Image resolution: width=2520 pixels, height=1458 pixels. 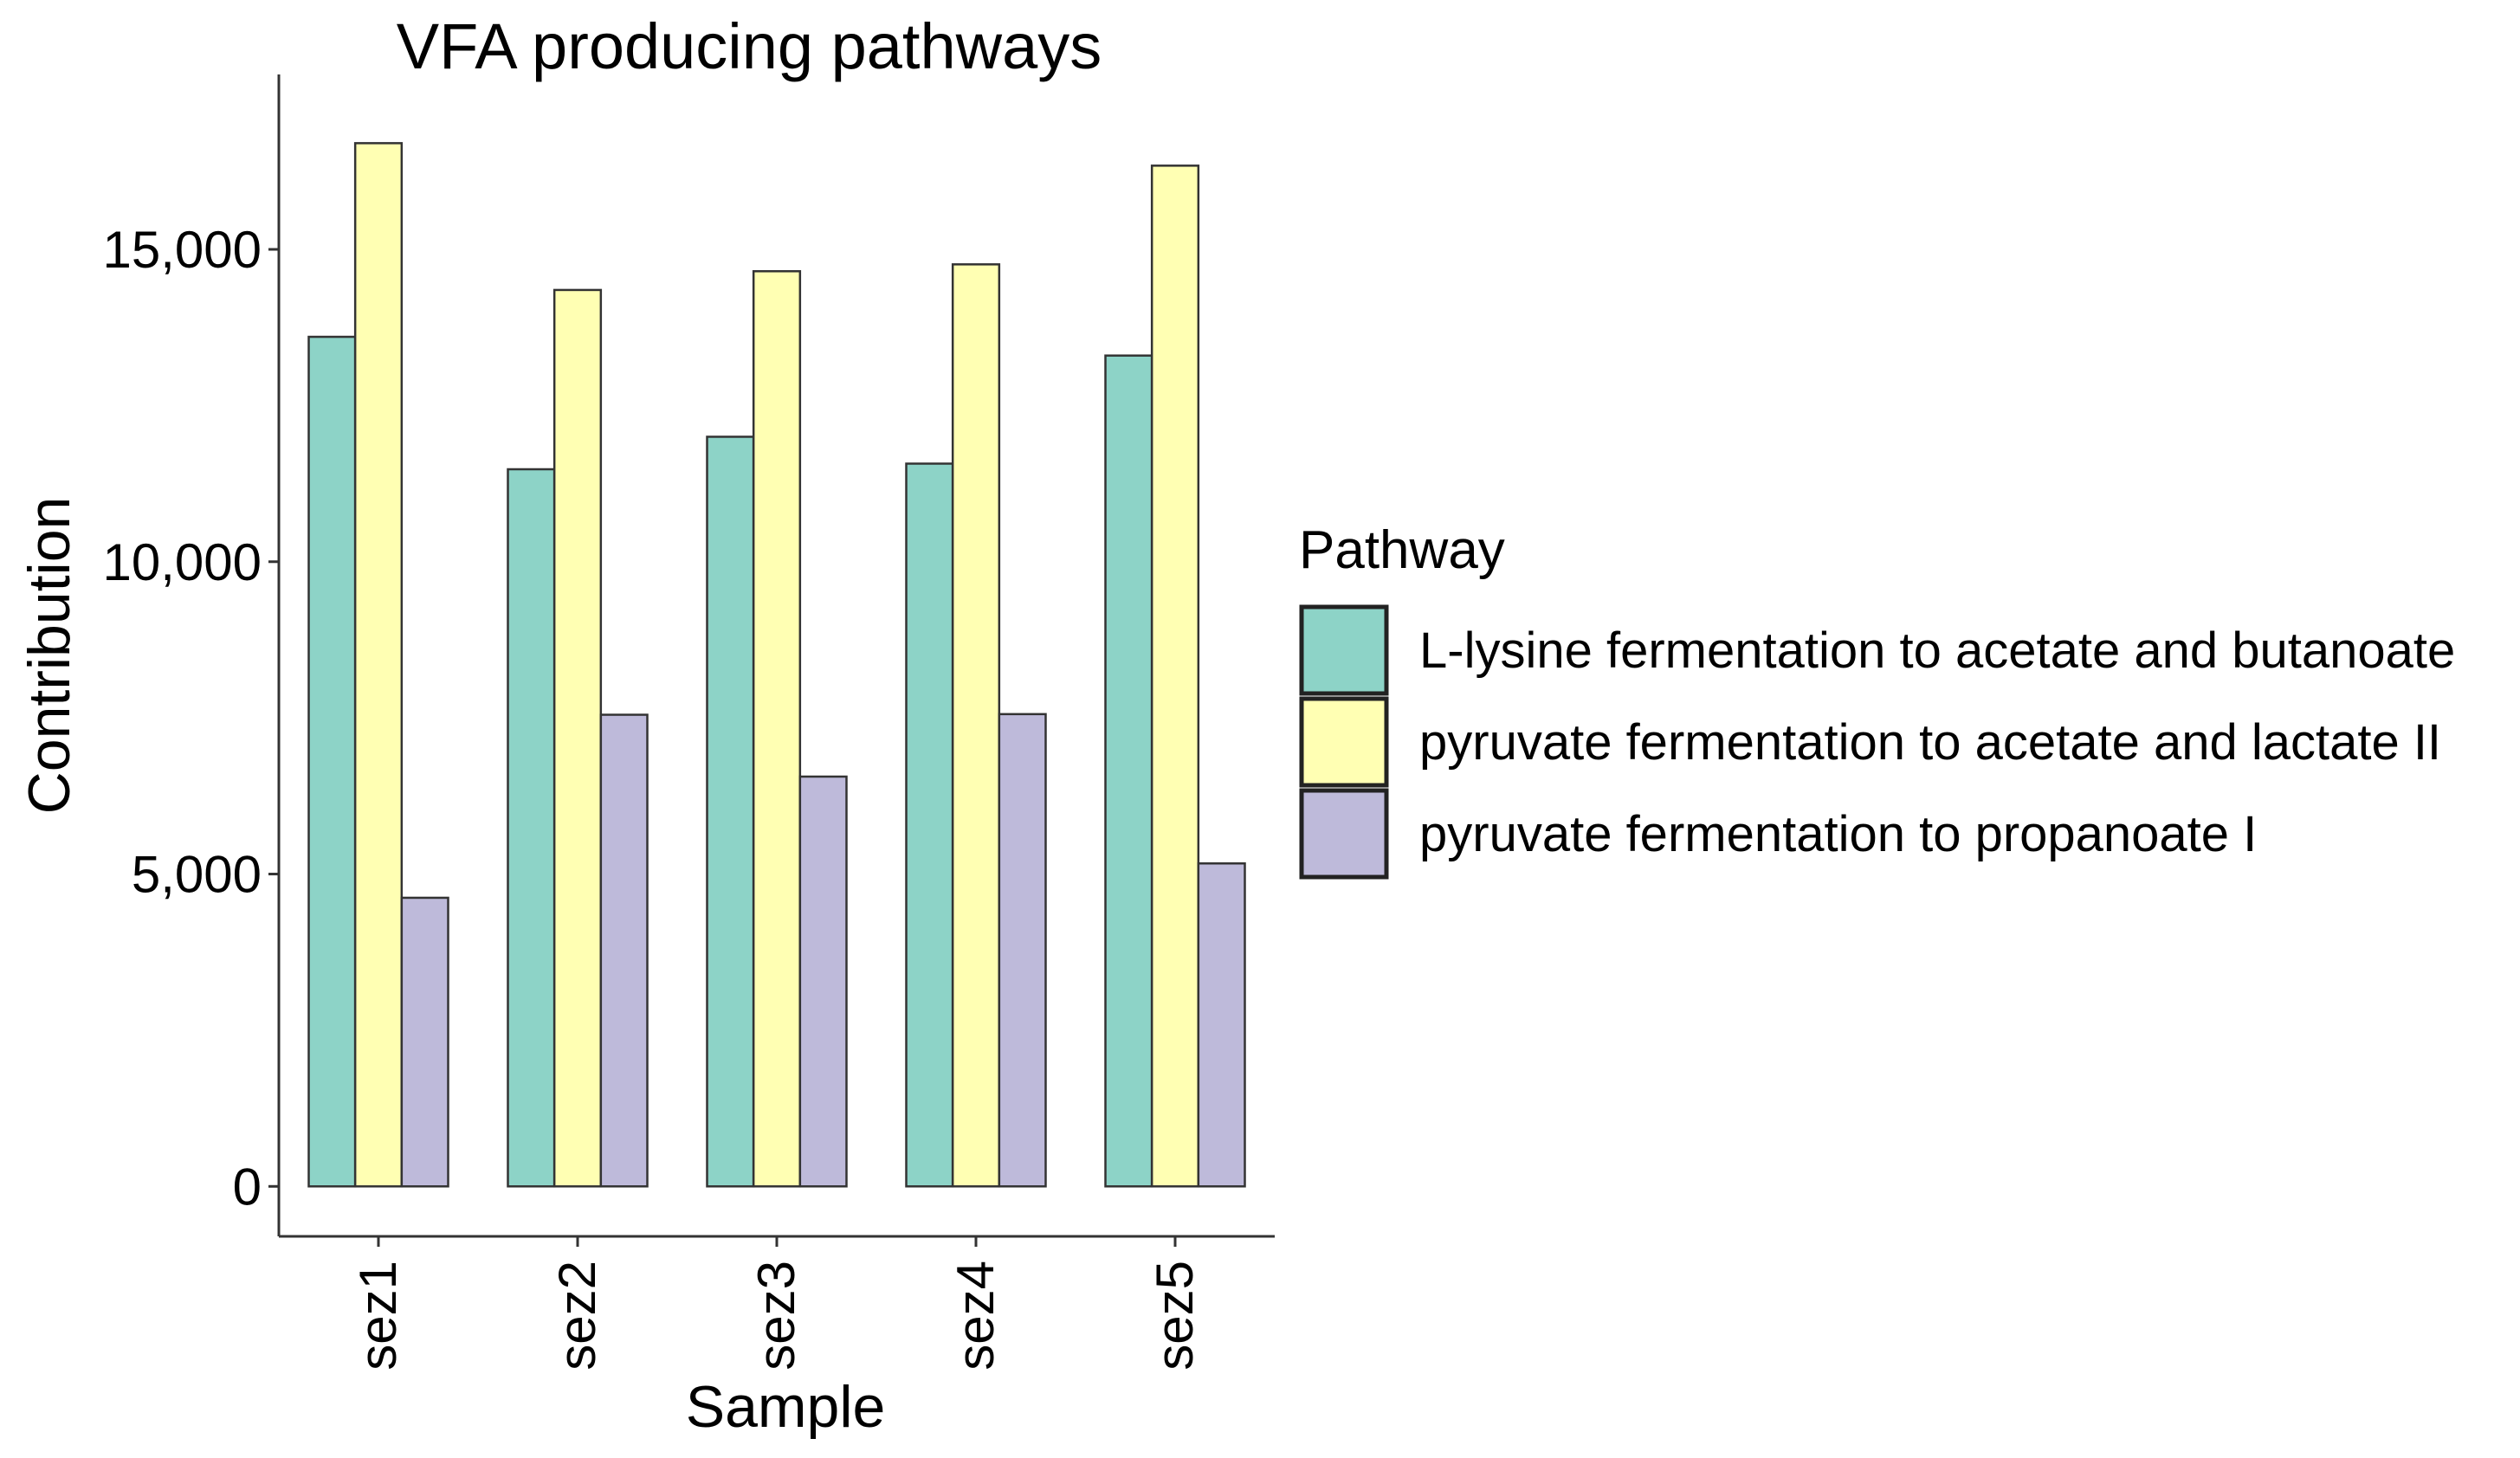 What do you see at coordinates (247, 1187) in the screenshot?
I see `y-tick-label: 0` at bounding box center [247, 1187].